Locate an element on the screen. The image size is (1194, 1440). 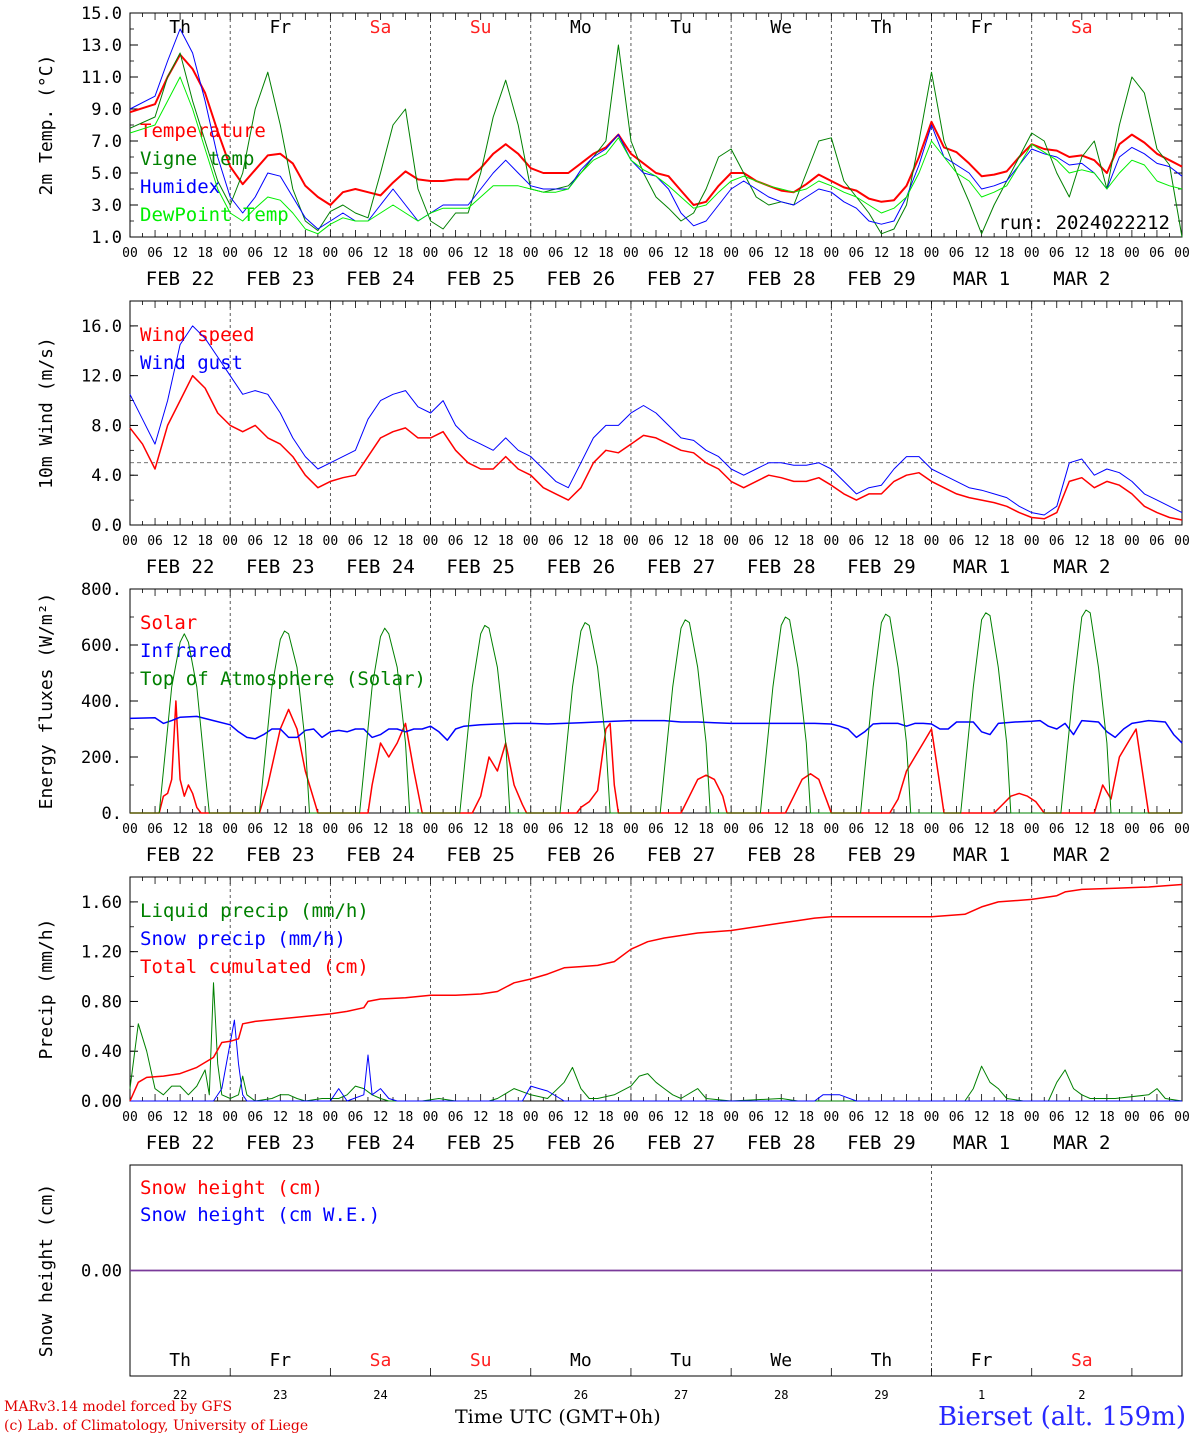
day-name-label: Su is located at coordinates (481, 1360).